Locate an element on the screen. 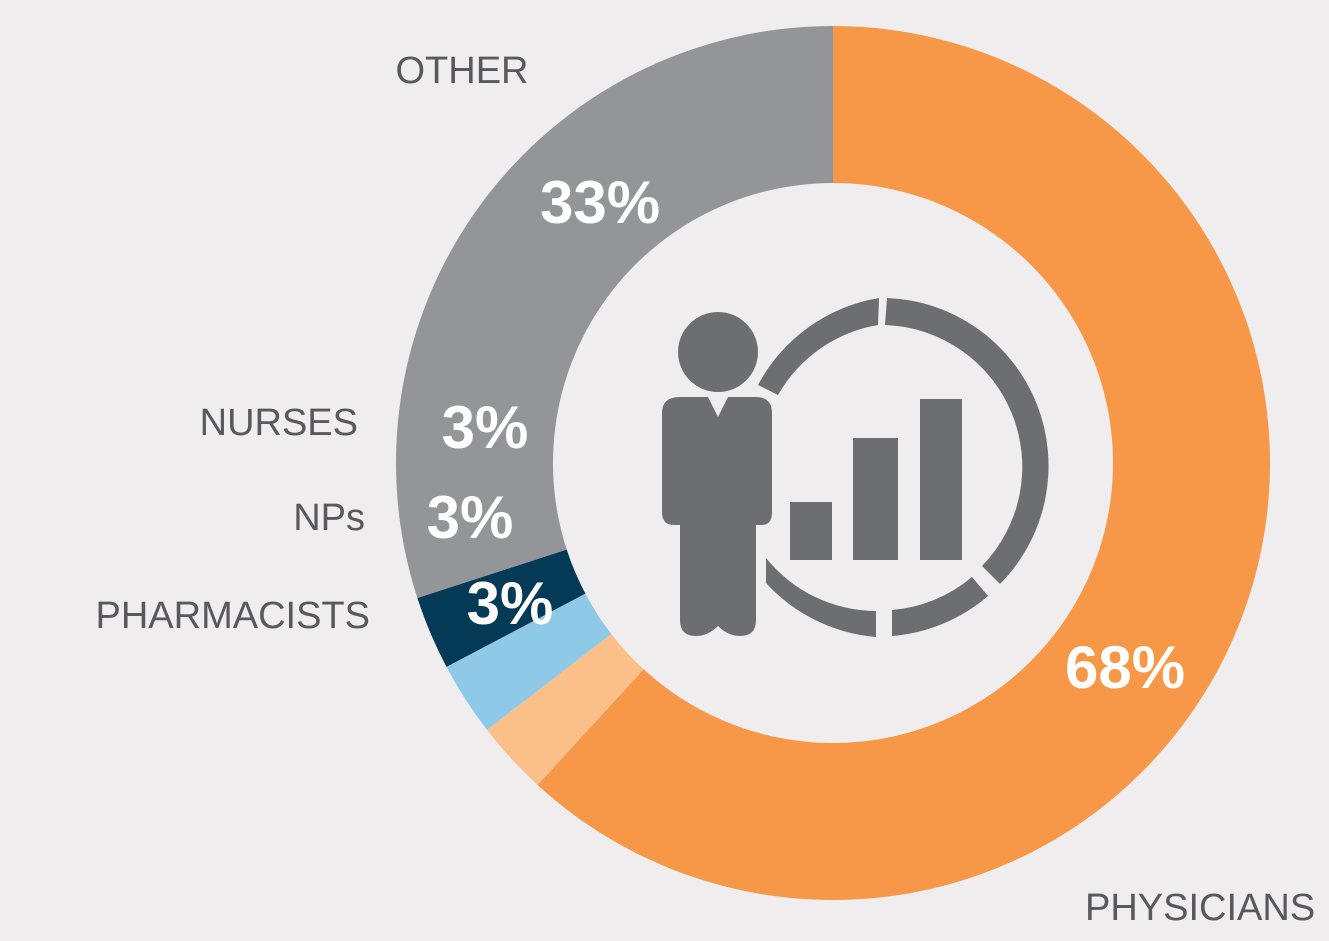 This screenshot has width=1329, height=941. value-label: 33% is located at coordinates (600, 202).